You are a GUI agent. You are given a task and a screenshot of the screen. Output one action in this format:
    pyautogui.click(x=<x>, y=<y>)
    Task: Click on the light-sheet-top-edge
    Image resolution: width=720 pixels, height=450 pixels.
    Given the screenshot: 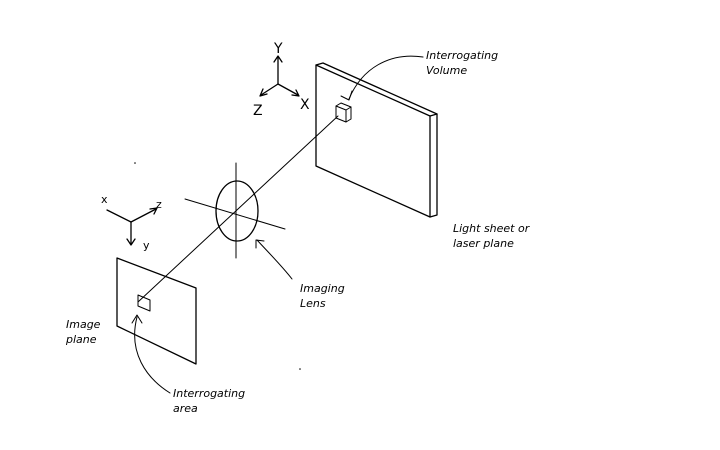 What is the action you would take?
    pyautogui.click(x=376, y=89)
    